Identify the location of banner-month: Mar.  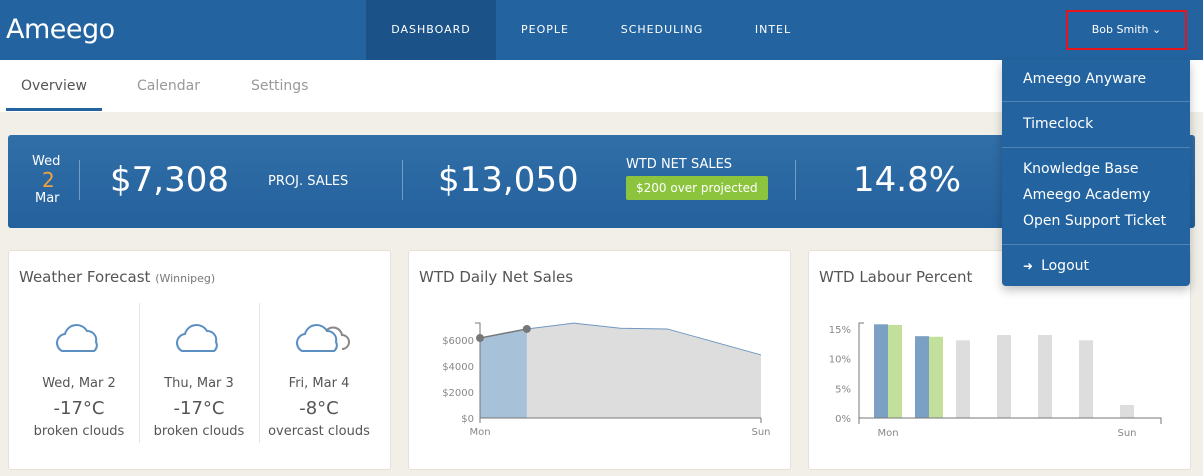
(47, 198).